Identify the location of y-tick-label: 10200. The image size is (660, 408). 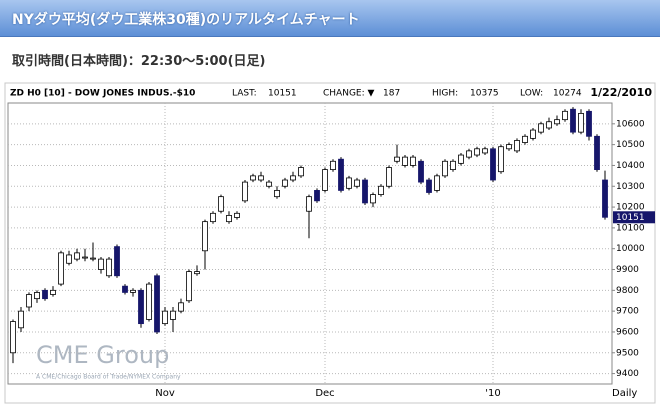
(630, 208).